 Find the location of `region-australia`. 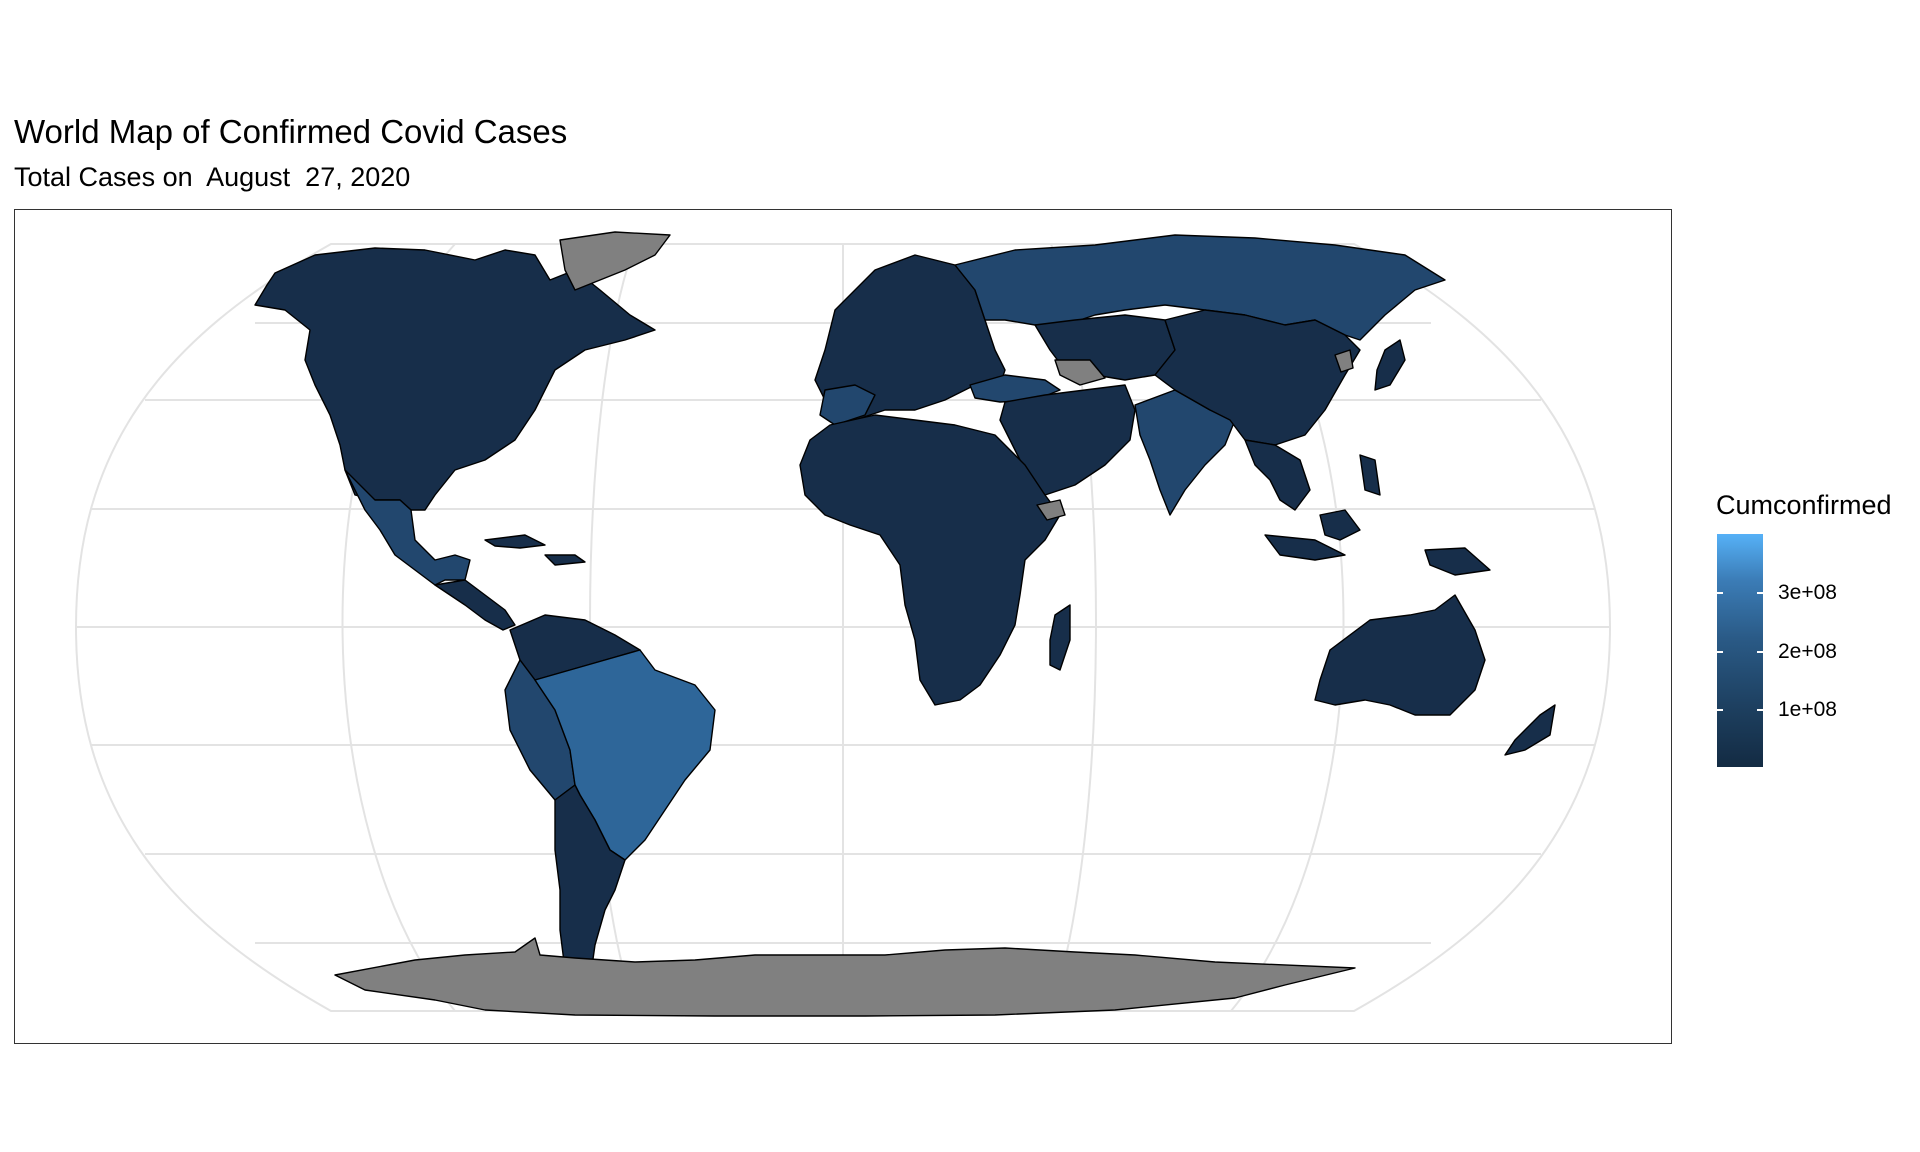

region-australia is located at coordinates (1400, 655).